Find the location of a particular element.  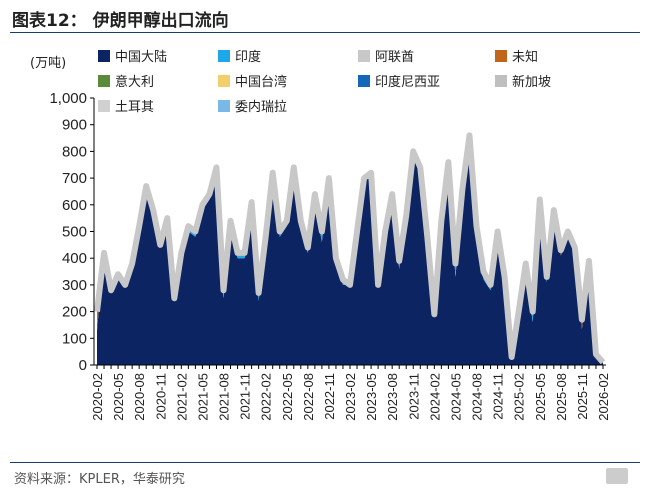

y-tick-label: 400 is located at coordinates (74, 258).